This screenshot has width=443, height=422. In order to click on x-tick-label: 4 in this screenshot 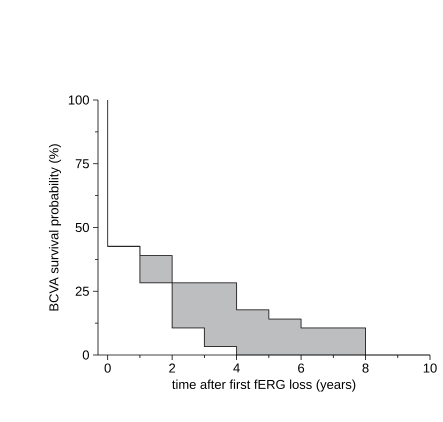, I will do `click(236, 368)`.